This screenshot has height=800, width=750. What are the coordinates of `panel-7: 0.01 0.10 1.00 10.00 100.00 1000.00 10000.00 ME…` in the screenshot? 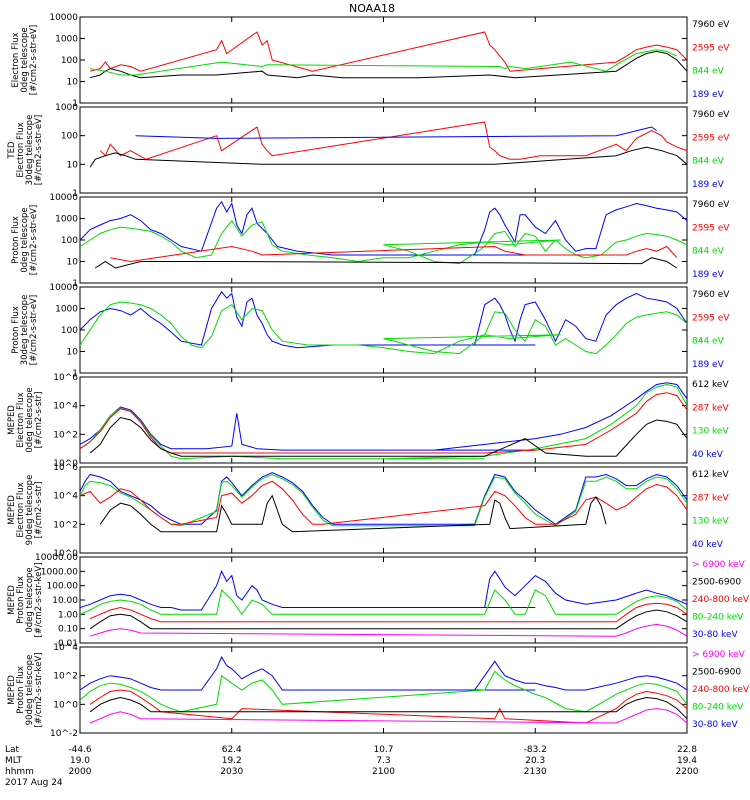 It's located at (378, 601).